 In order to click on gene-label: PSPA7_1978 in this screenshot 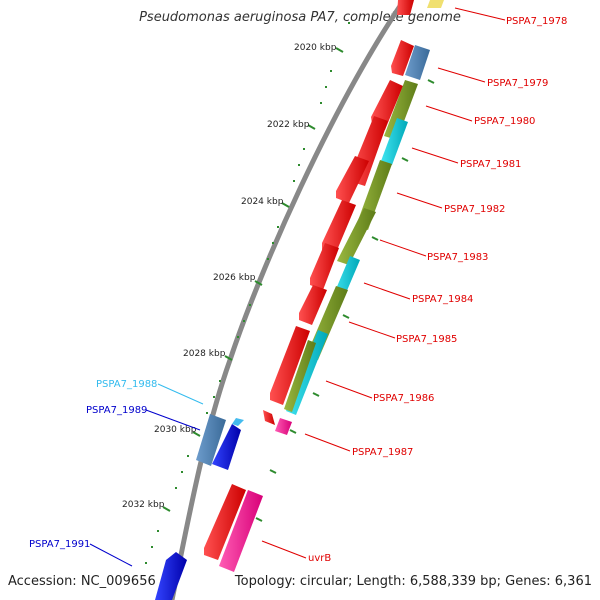, I will do `click(536, 21)`.